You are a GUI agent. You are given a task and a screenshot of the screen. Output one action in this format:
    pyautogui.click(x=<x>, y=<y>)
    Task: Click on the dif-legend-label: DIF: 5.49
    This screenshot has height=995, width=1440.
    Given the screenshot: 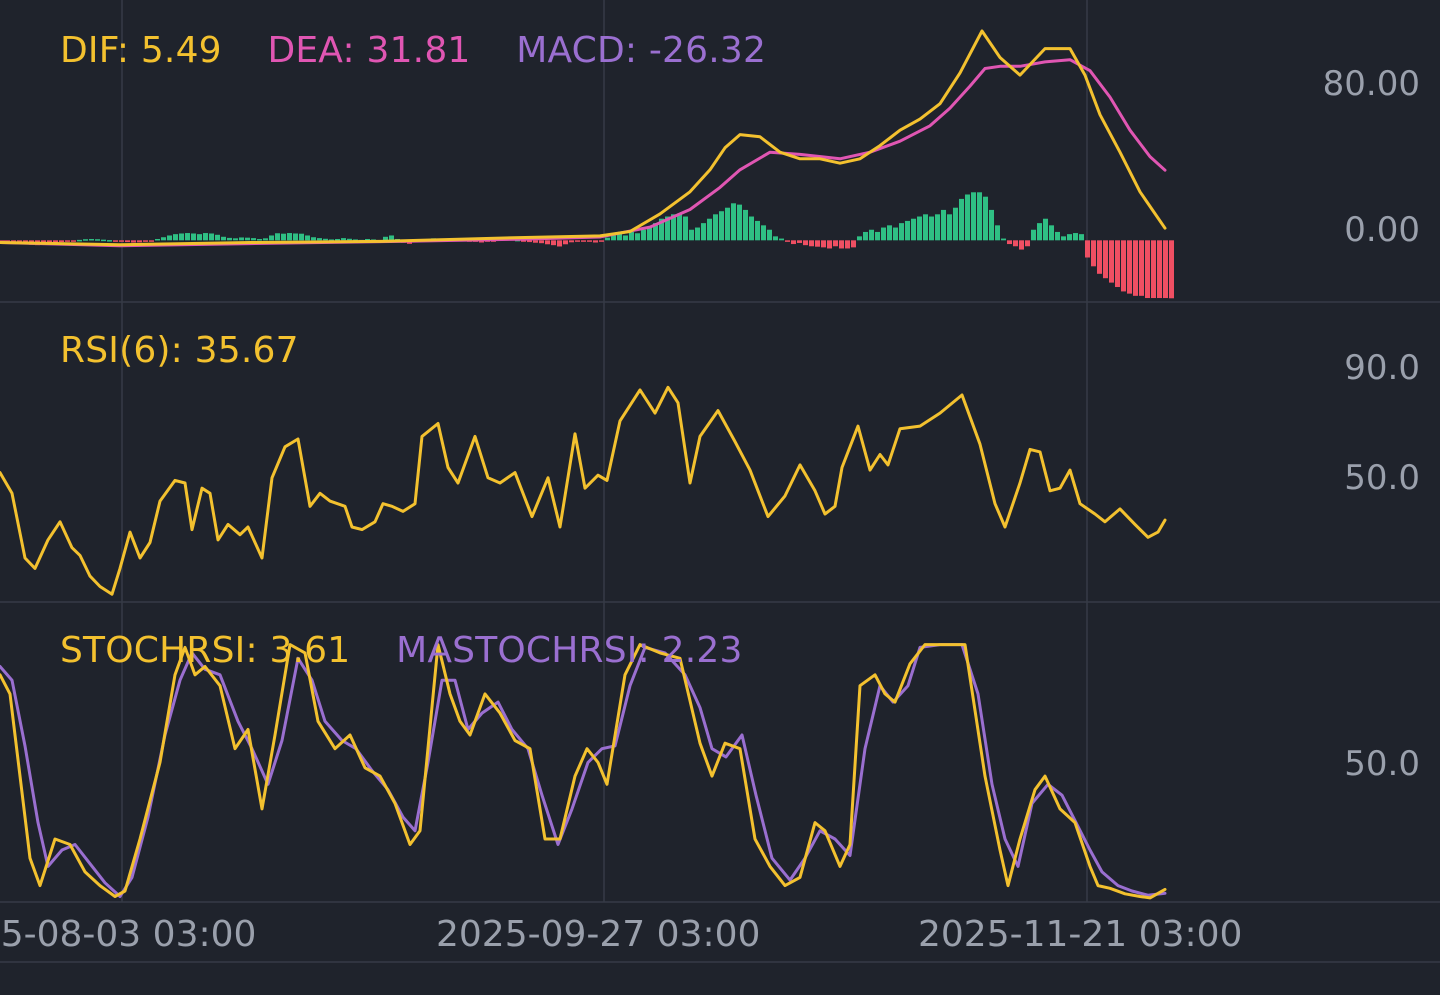 What is the action you would take?
    pyautogui.click(x=141, y=50)
    